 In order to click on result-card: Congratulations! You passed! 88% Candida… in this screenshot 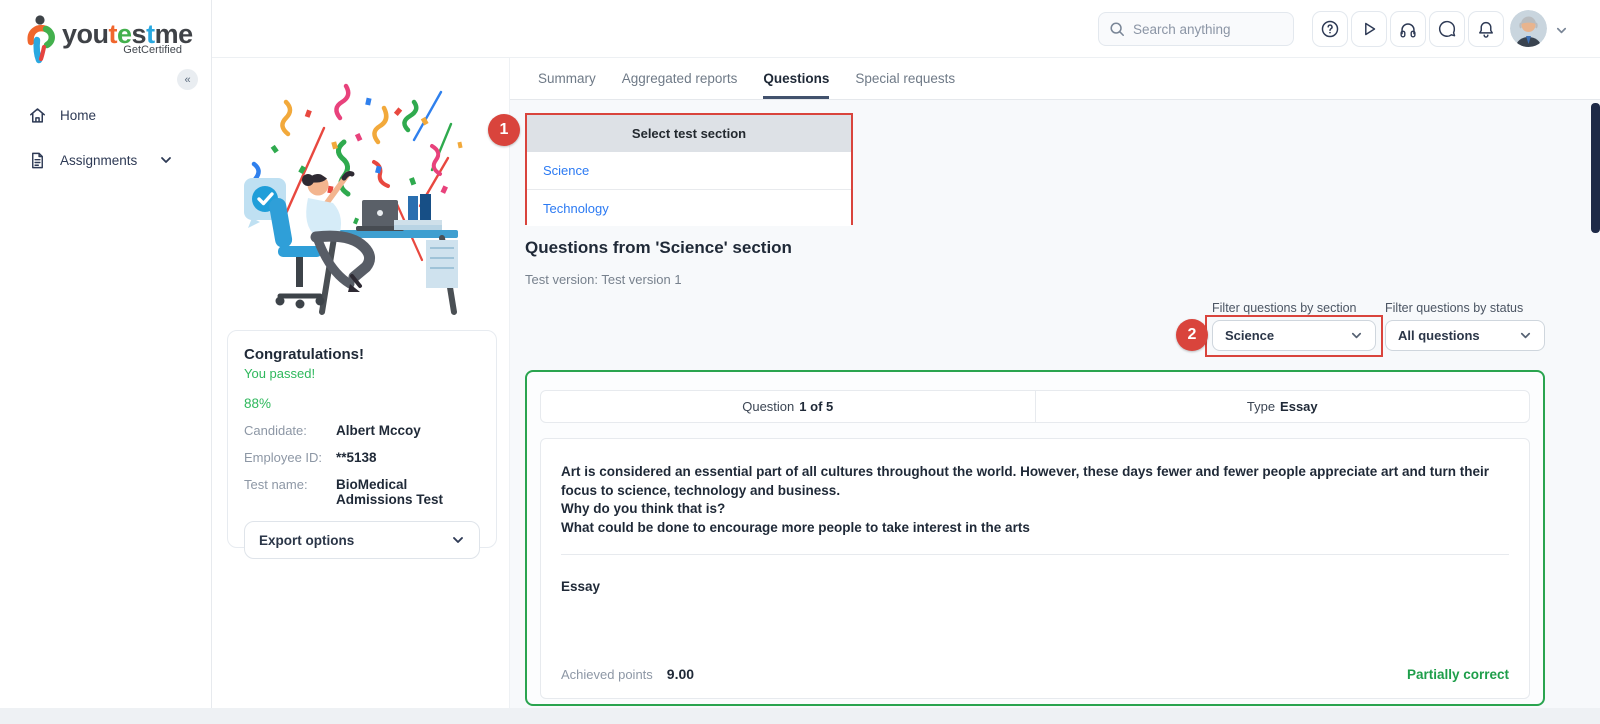, I will do `click(362, 444)`.